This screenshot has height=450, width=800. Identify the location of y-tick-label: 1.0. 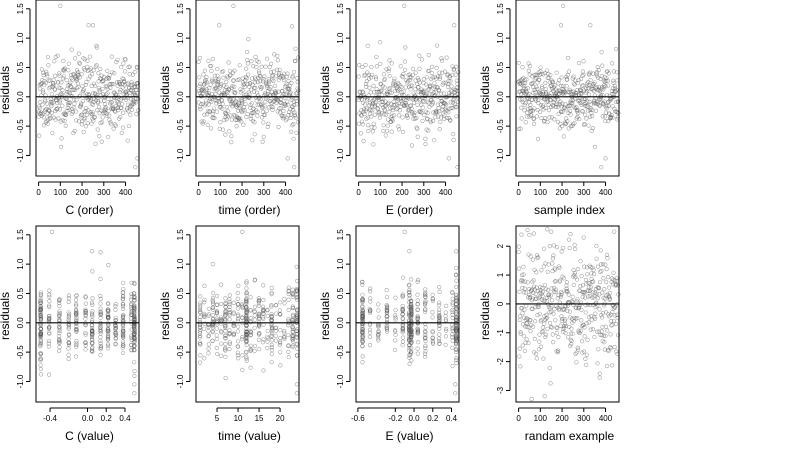
(180, 38).